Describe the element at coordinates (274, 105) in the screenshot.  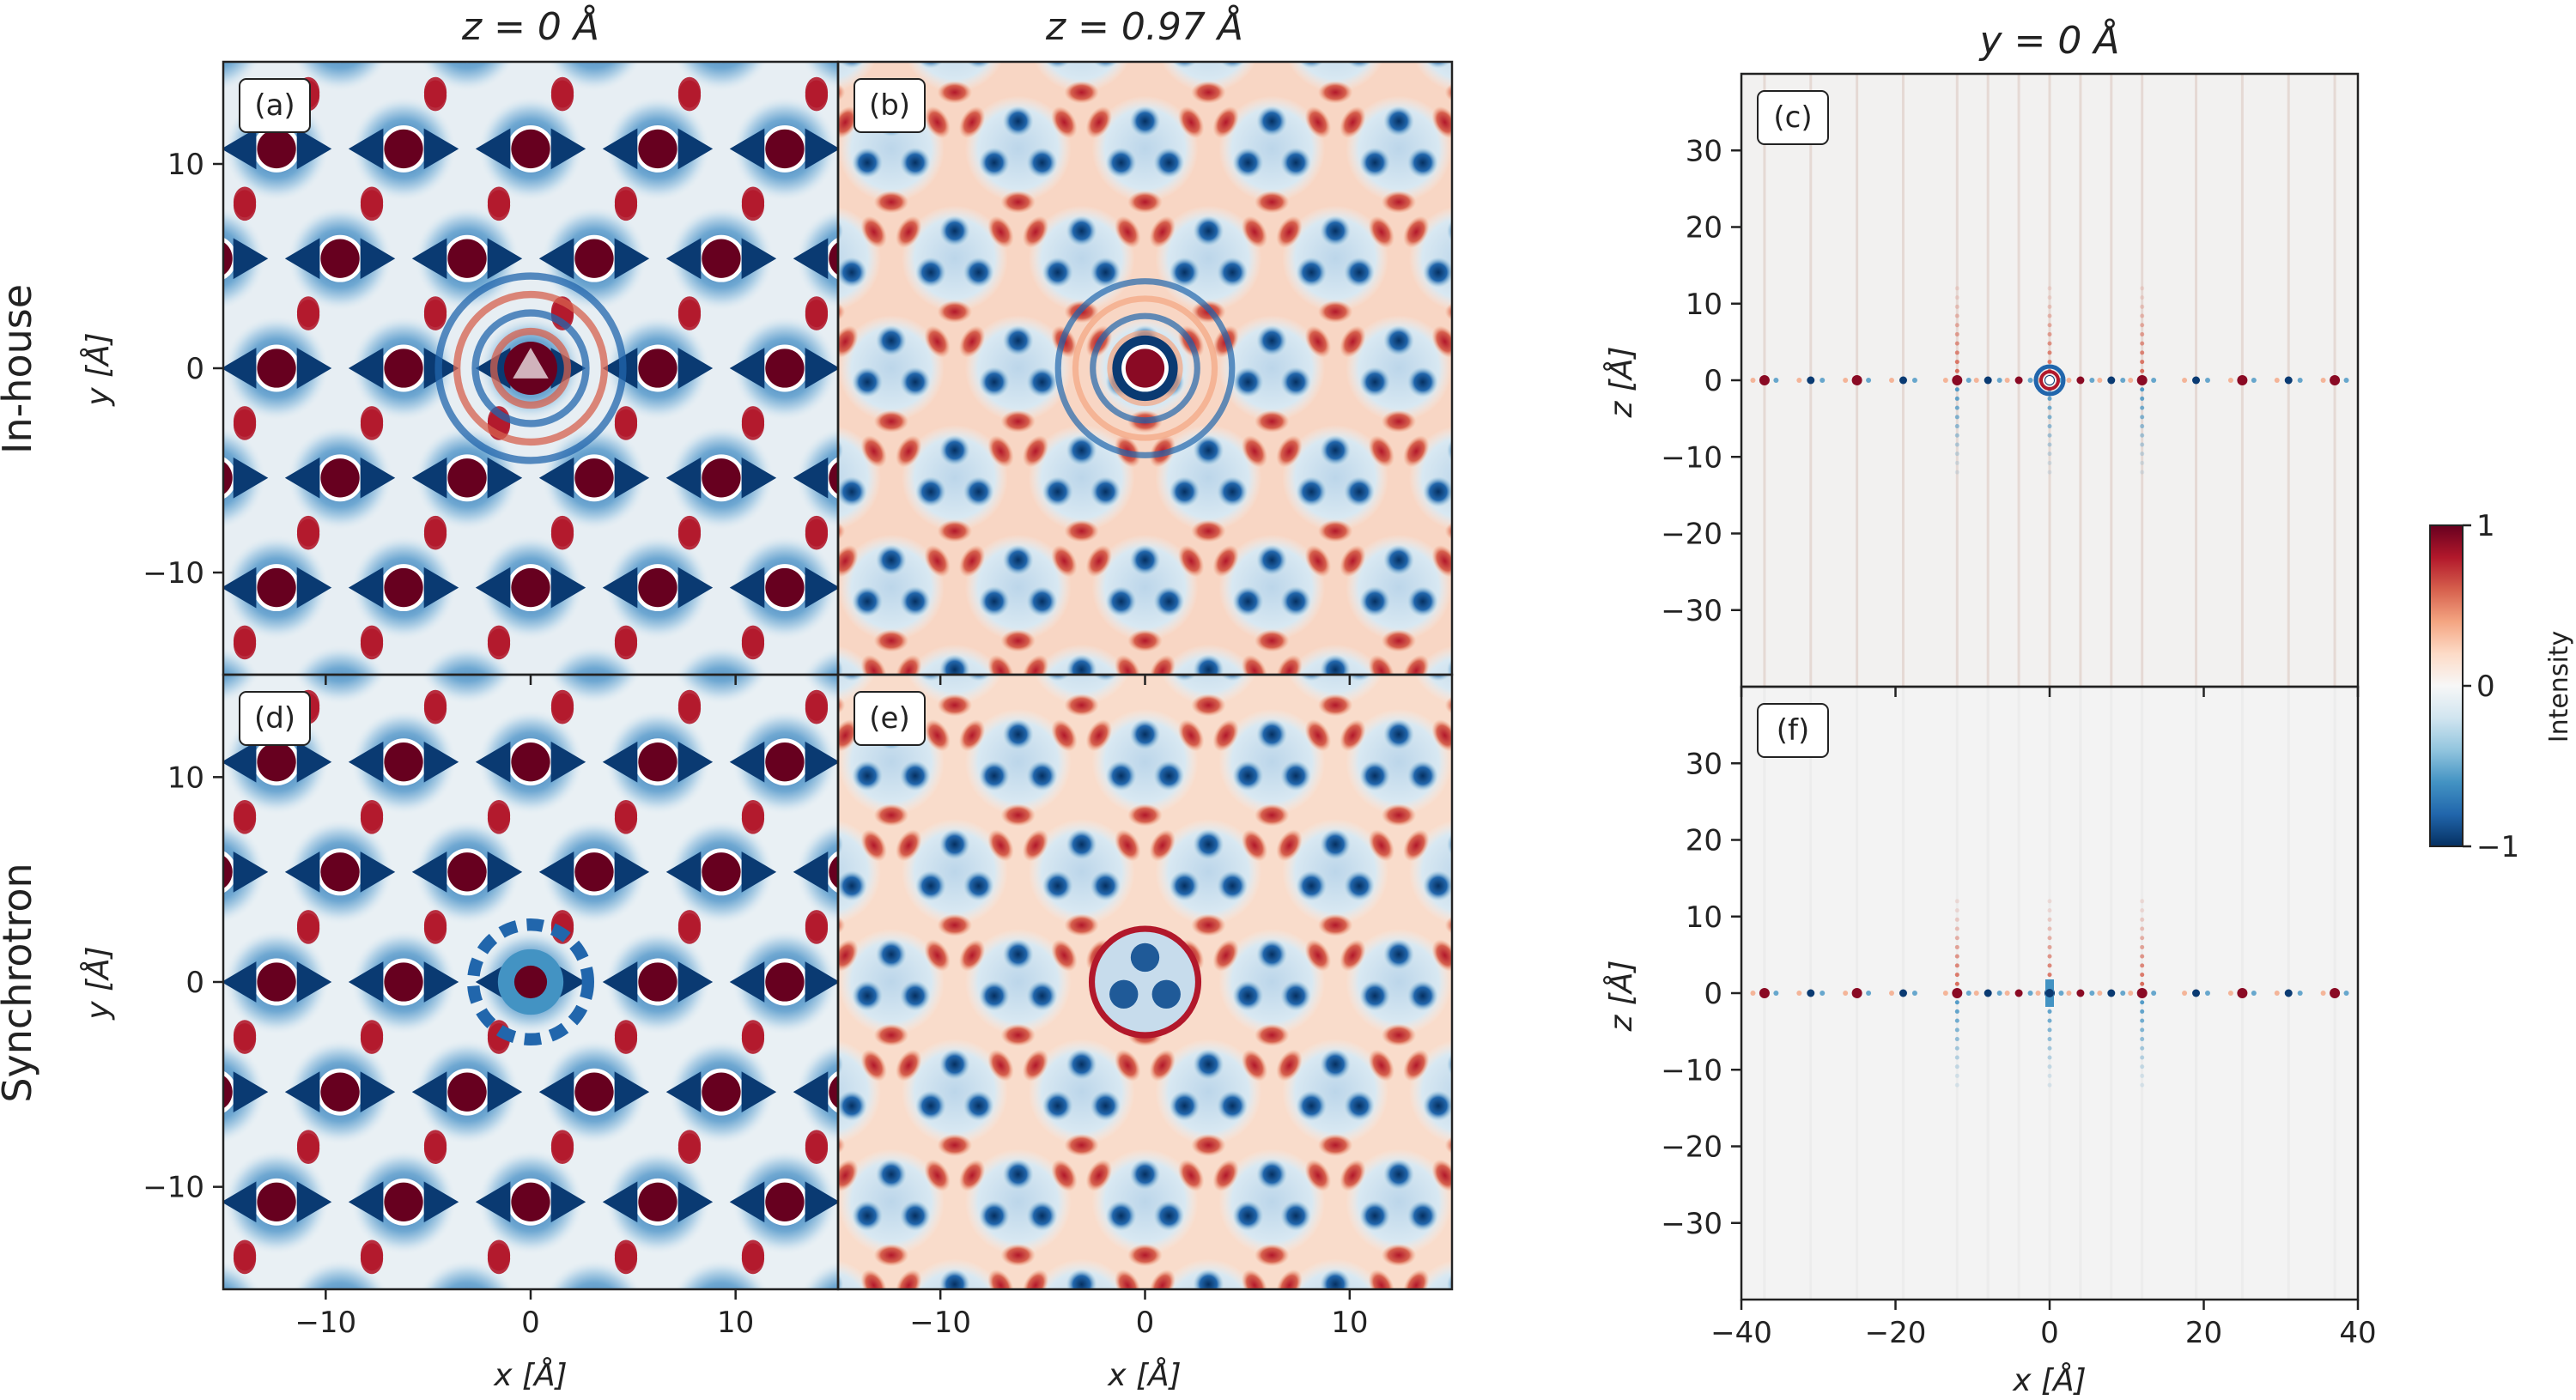
I see `svg-text: (a)` at that location.